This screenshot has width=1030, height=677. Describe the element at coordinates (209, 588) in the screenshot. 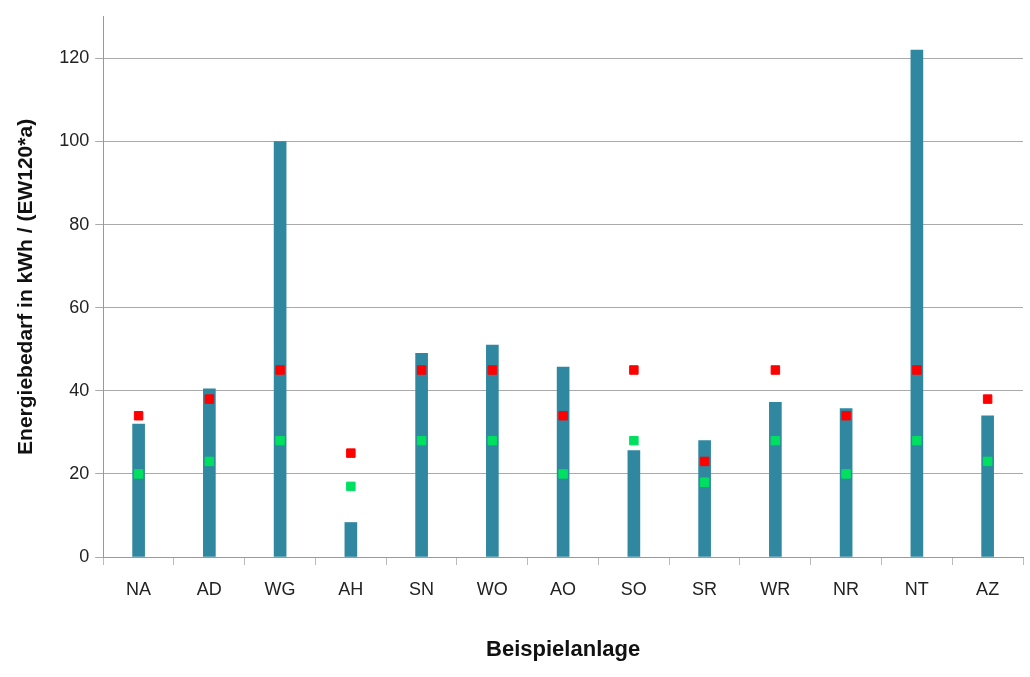

I see `x-tick-label: AD` at that location.